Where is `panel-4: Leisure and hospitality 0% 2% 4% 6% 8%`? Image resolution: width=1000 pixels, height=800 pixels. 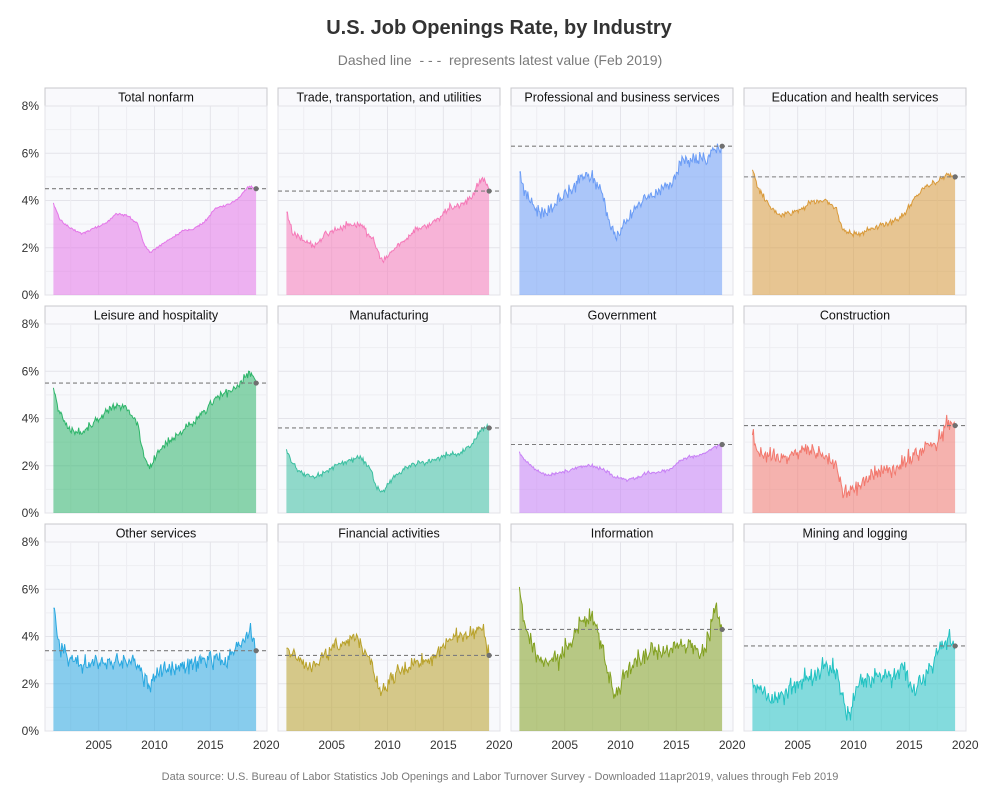
panel-4: Leisure and hospitality 0% 2% 4% 6% 8% is located at coordinates (145, 412).